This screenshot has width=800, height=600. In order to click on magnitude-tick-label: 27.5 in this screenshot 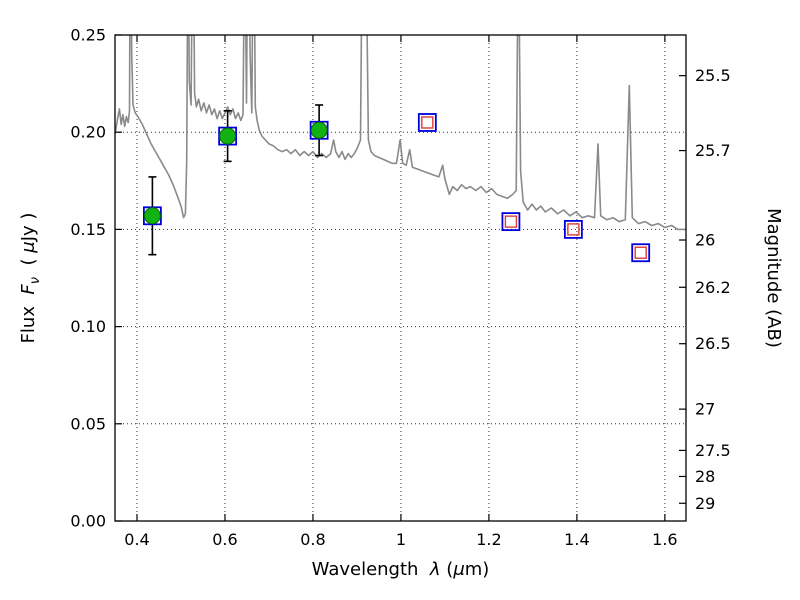, I will do `click(713, 450)`.